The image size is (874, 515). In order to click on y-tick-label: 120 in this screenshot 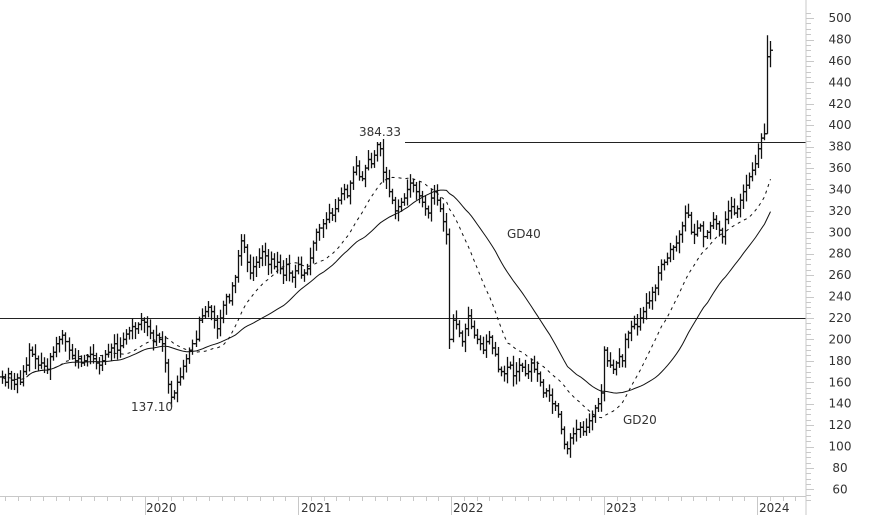, I will do `click(840, 425)`.